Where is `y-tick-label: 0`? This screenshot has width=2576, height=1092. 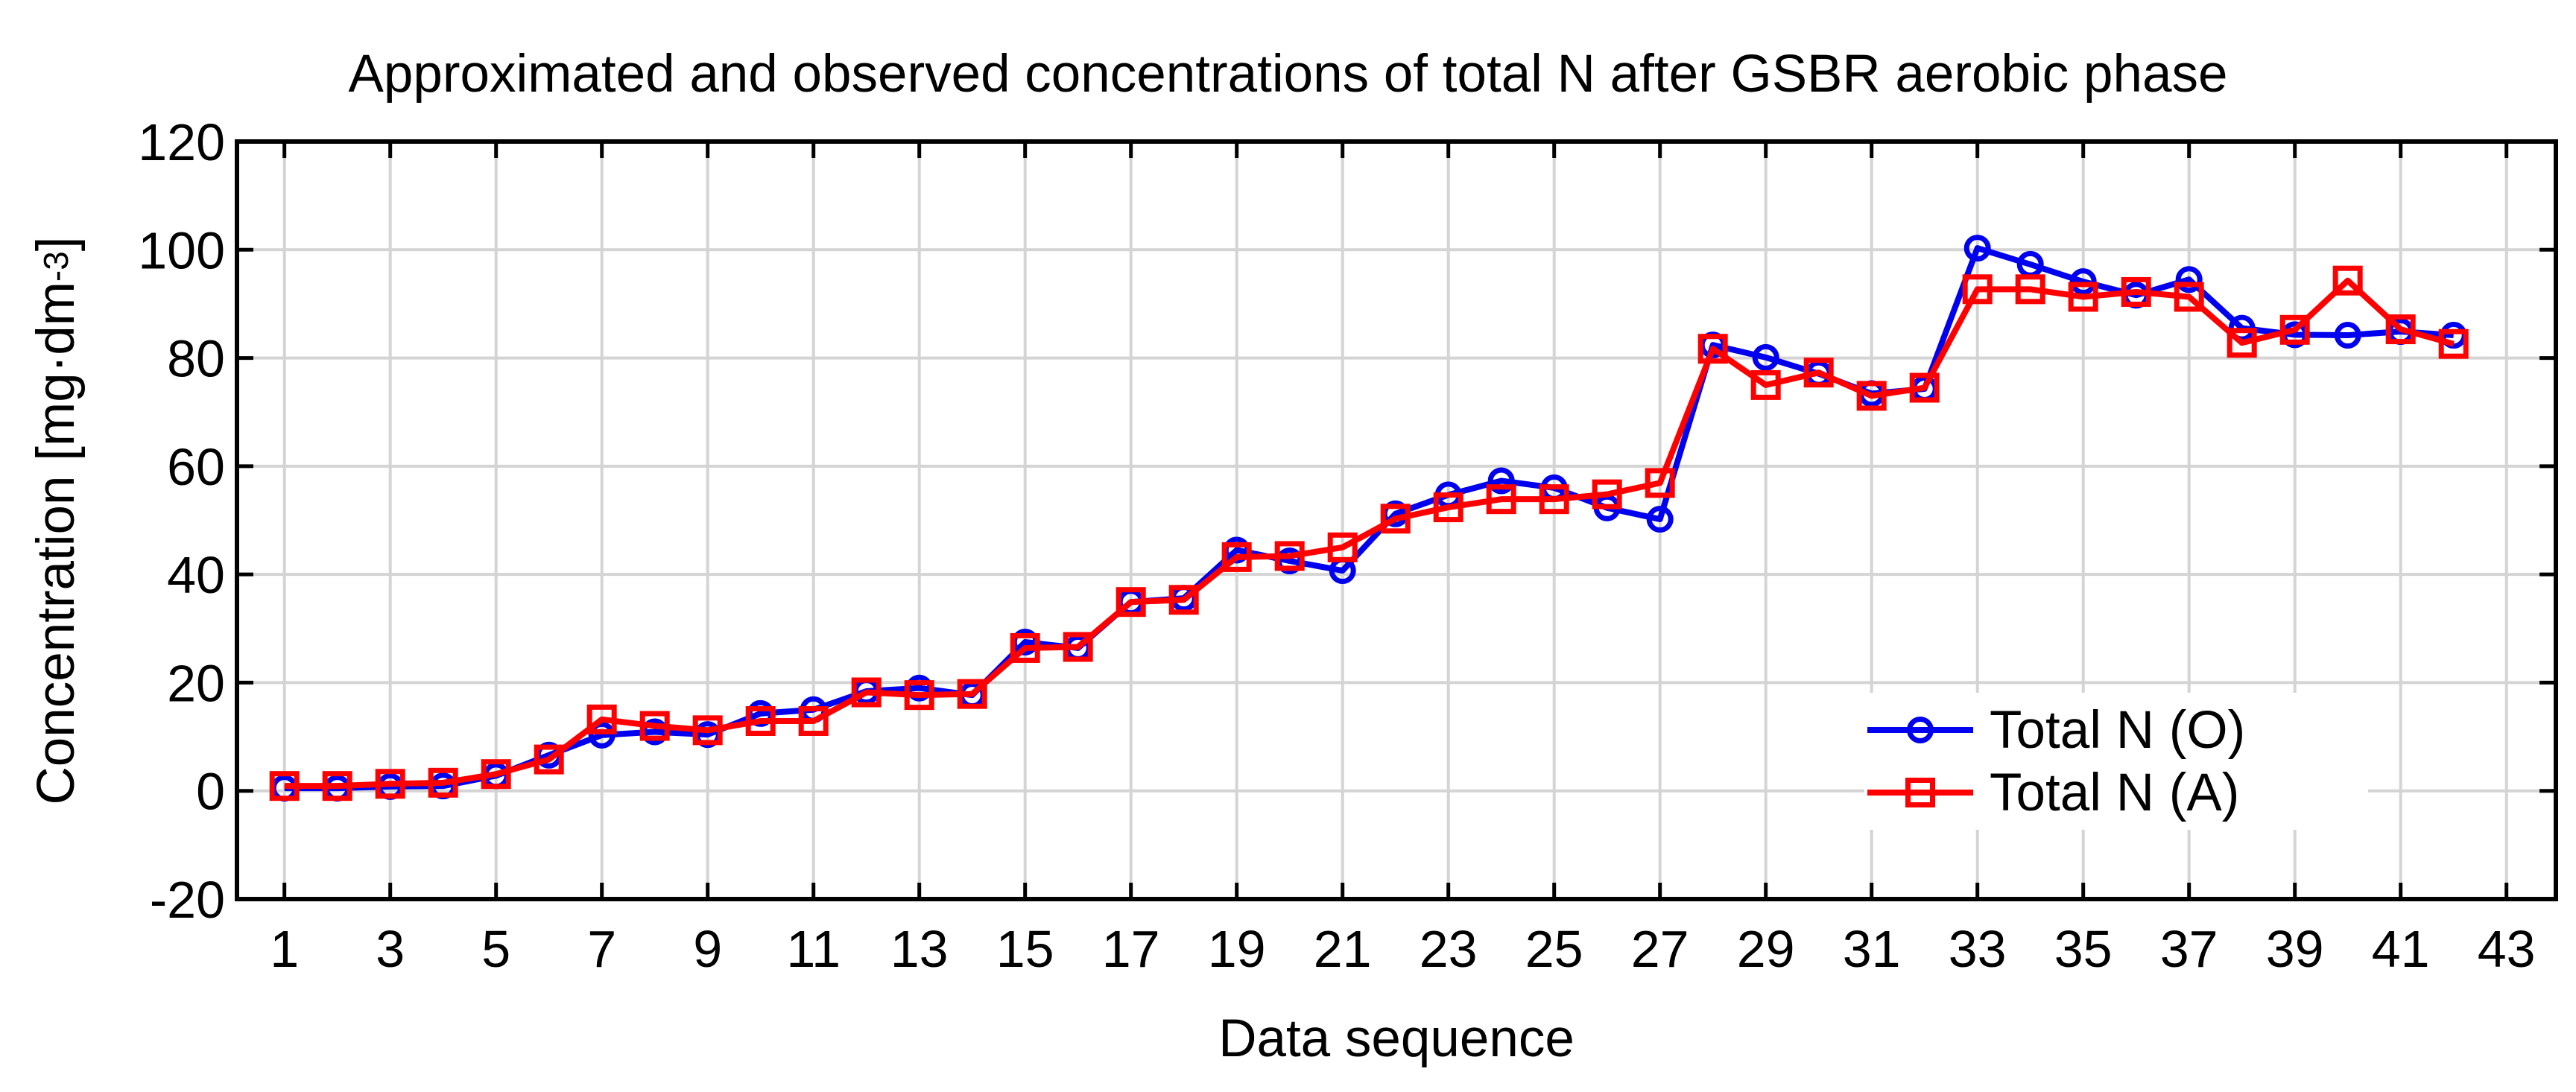
y-tick-label: 0 is located at coordinates (210, 792).